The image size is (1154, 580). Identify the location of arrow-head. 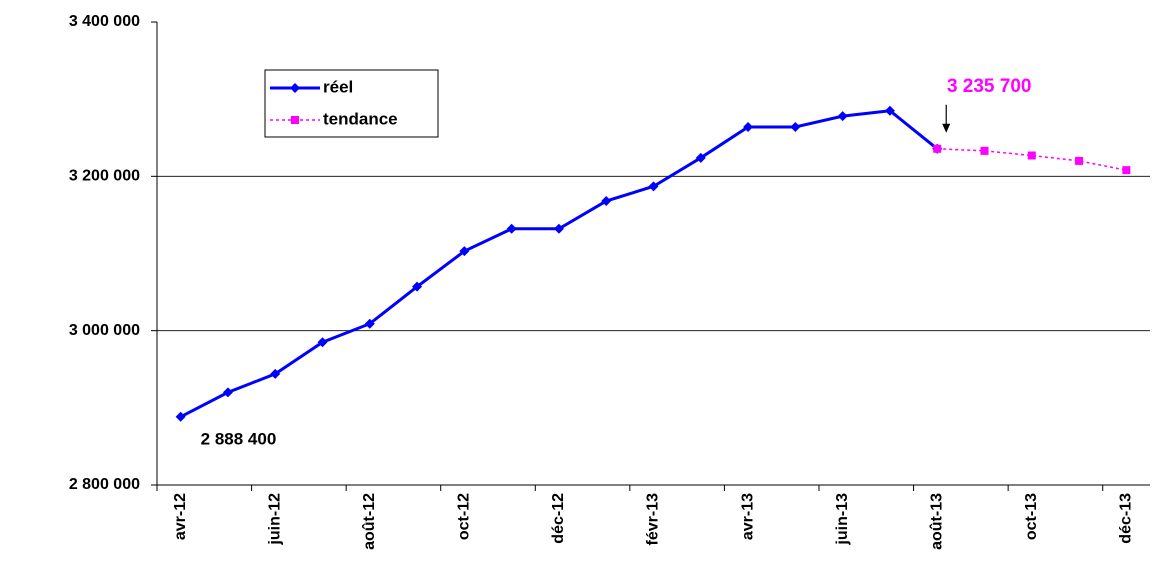
(946, 128).